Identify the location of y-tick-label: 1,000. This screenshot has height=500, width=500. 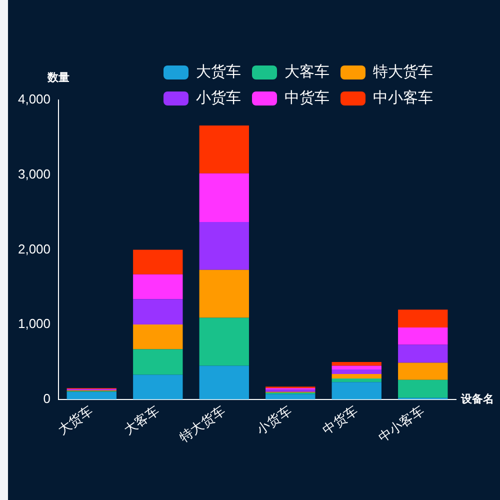
(34, 324).